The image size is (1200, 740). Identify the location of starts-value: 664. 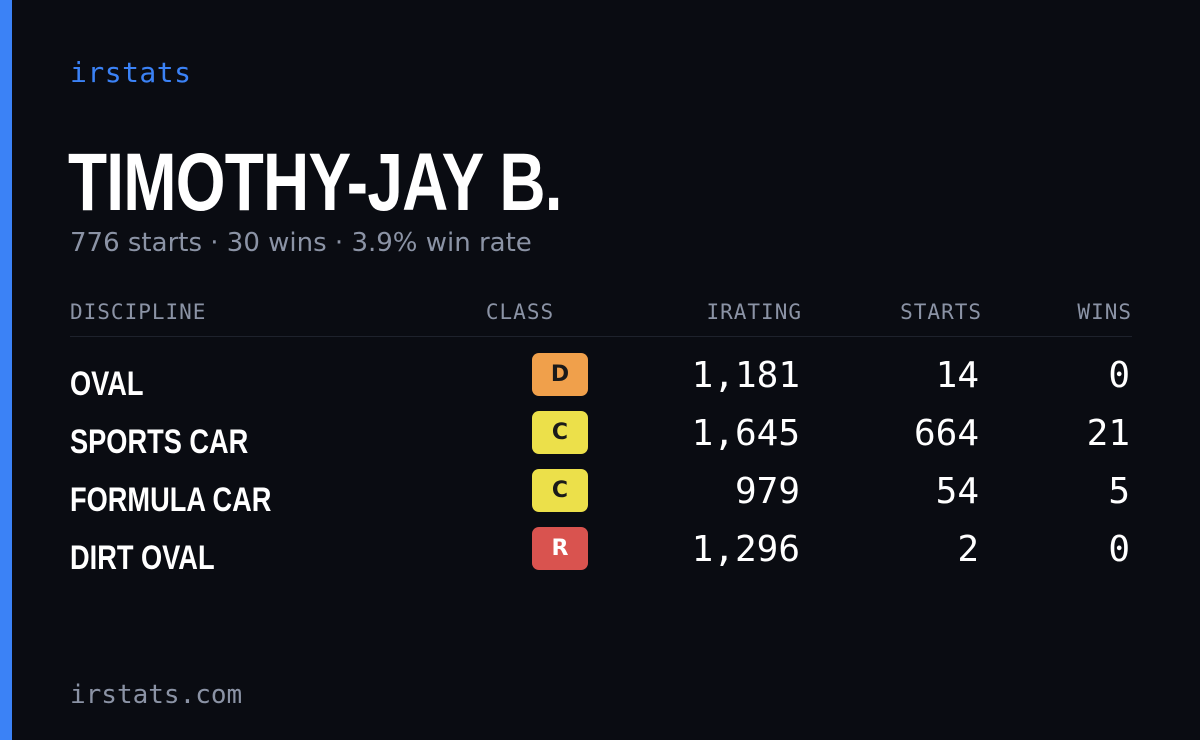
(946, 433).